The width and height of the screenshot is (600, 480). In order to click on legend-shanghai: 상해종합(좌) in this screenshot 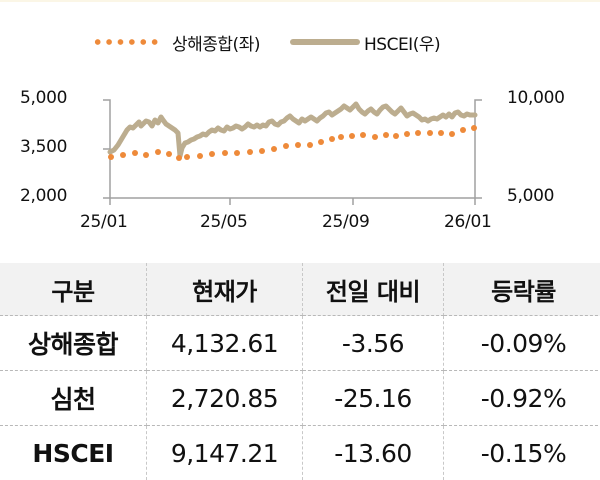, I will do `click(176, 42)`.